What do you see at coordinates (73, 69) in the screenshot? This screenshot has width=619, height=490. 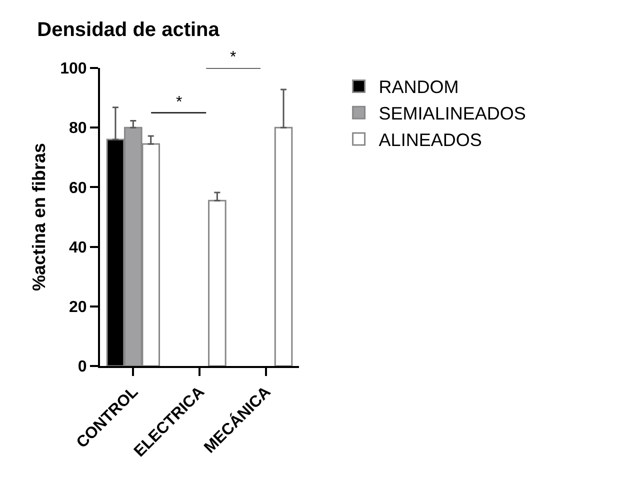 I see `y-tick-label: 100` at bounding box center [73, 69].